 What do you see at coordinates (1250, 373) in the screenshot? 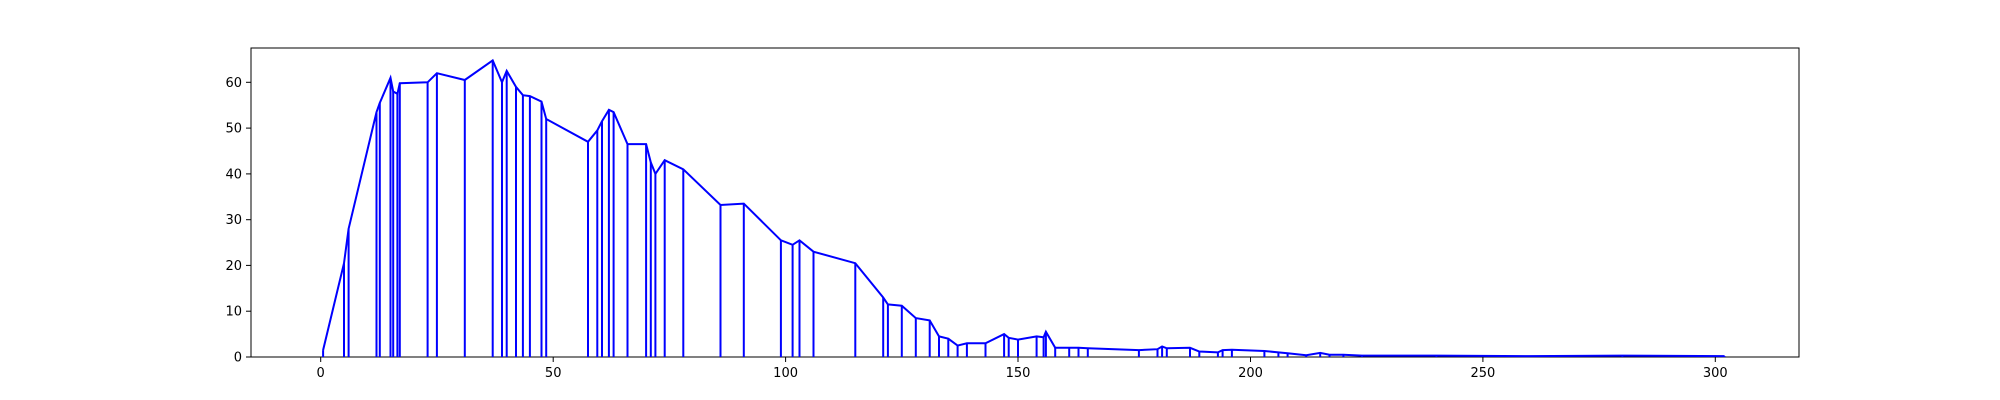
I see `x-tick-label: 200` at bounding box center [1250, 373].